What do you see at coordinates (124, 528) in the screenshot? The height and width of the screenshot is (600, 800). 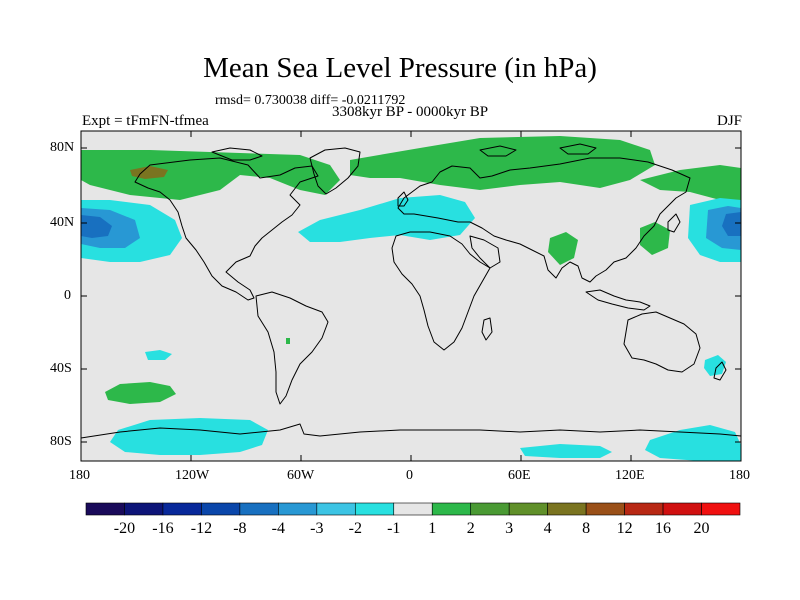 I see `colorbar-label: -20` at bounding box center [124, 528].